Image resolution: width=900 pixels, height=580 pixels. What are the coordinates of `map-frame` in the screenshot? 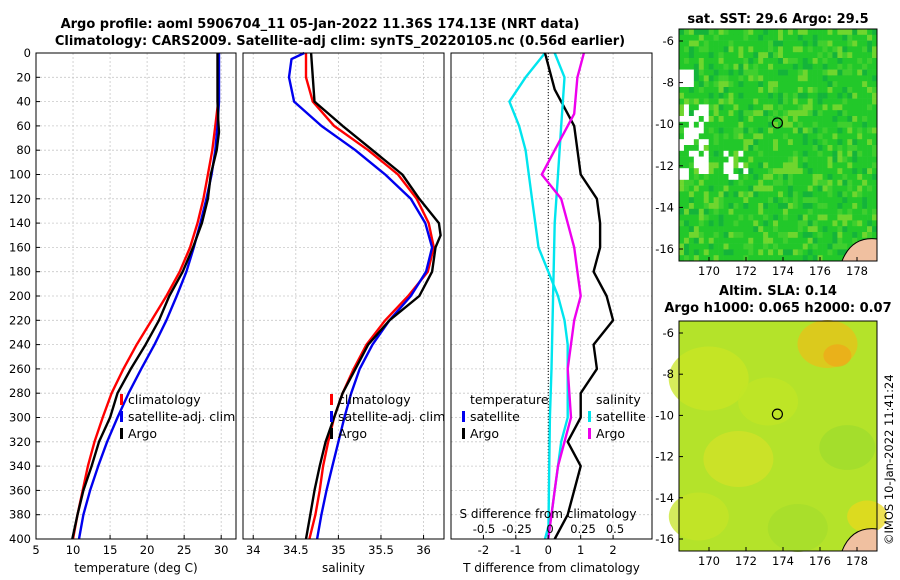 It's located at (778, 436).